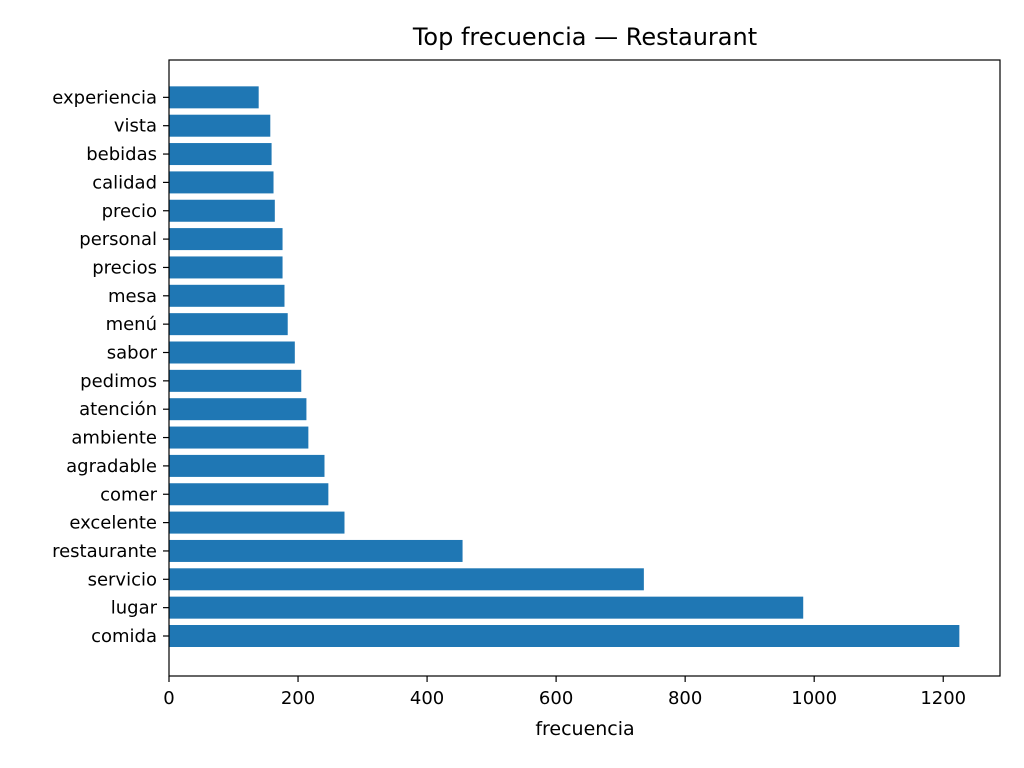 The height and width of the screenshot is (768, 1024). What do you see at coordinates (124, 267) in the screenshot?
I see `y-tick-label: precios` at bounding box center [124, 267].